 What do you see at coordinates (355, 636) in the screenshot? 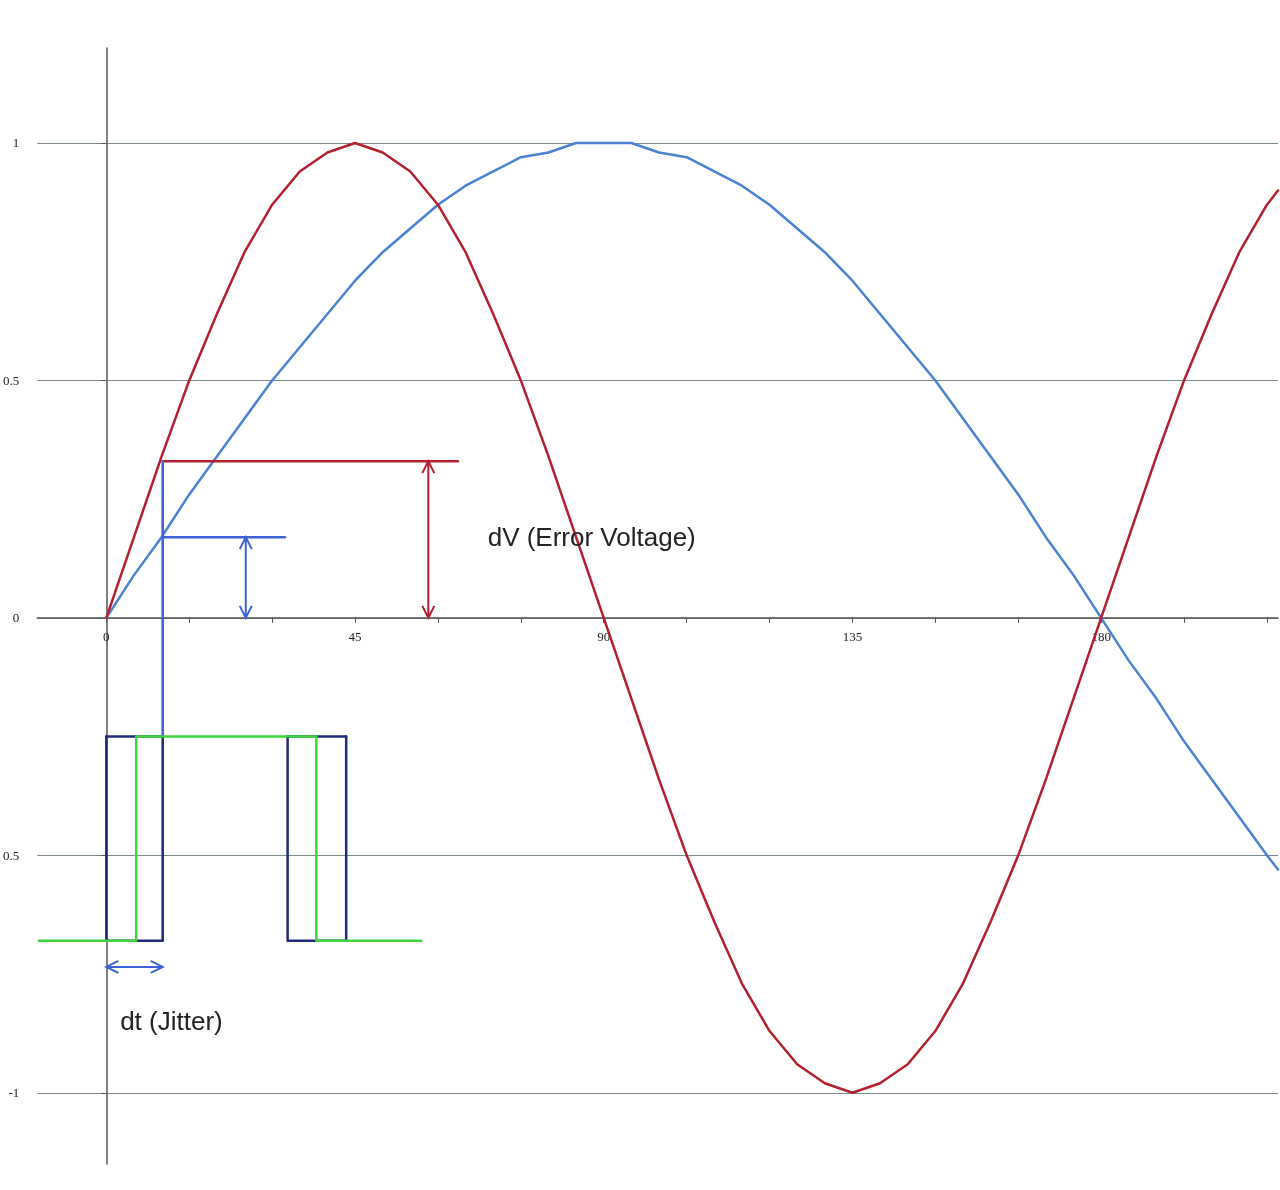
I see `x-tick-label: 45` at bounding box center [355, 636].